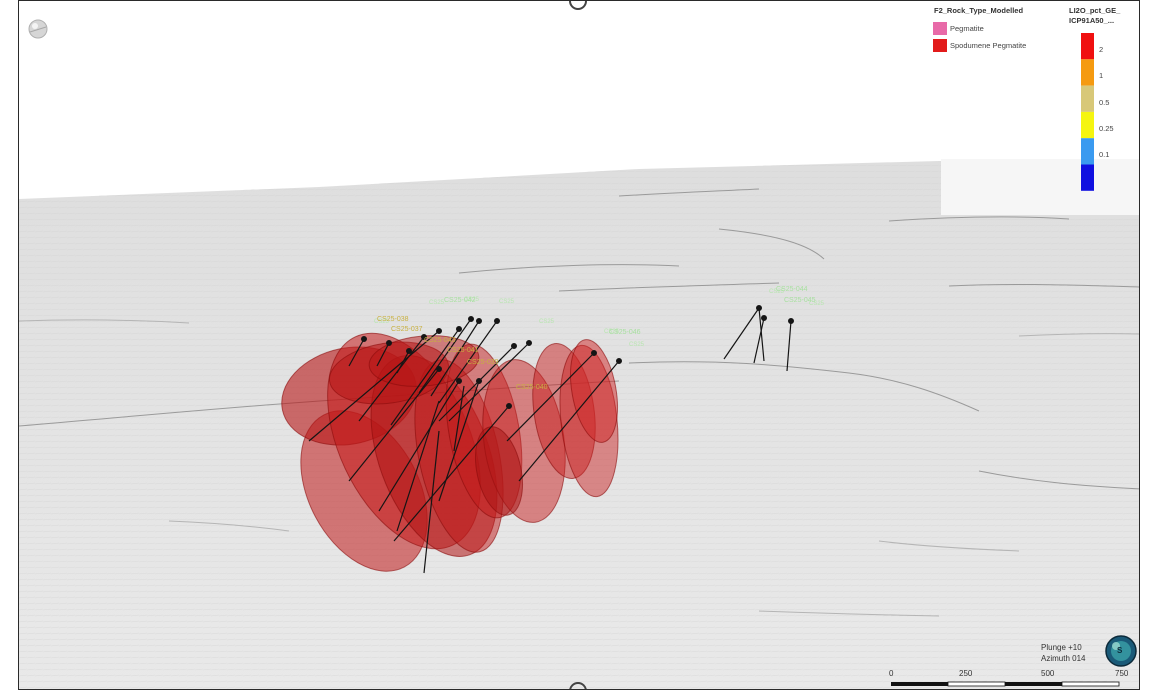  I want to click on grade-label-0-1: 0.1, so click(1104, 154).